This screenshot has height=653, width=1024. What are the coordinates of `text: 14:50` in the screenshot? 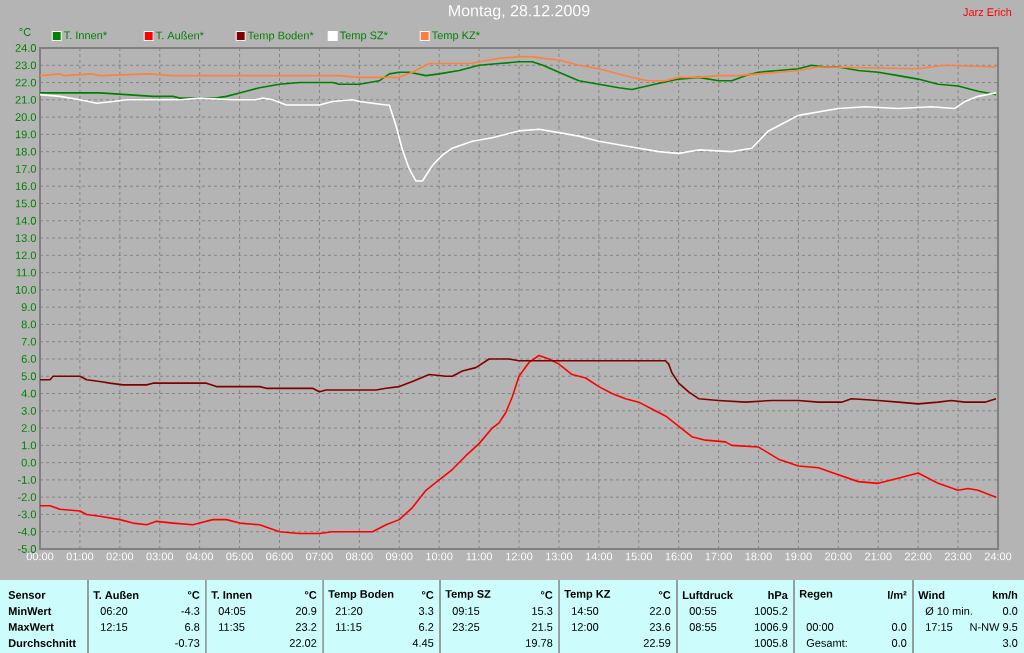 It's located at (585, 611).